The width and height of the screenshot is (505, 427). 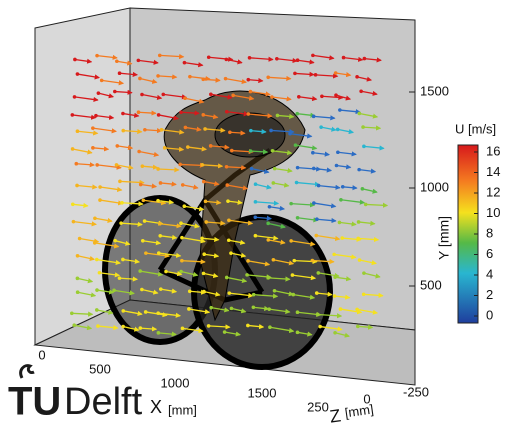 What do you see at coordinates (100, 368) in the screenshot?
I see `x-tick-label: 500` at bounding box center [100, 368].